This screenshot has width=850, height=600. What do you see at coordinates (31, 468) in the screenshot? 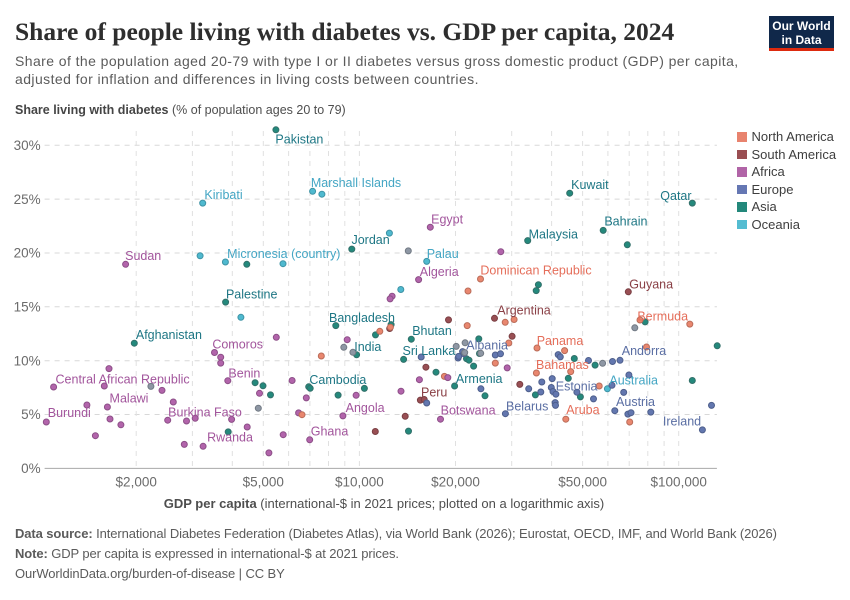
I see `svg-text: 0%` at bounding box center [31, 468].